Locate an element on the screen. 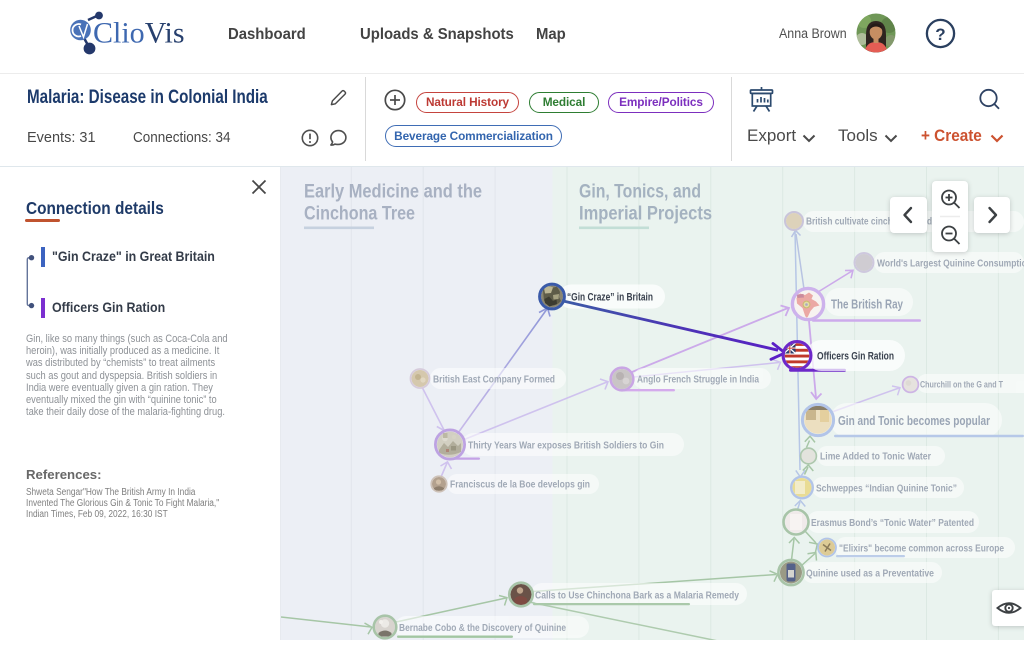 Image resolution: width=1024 pixels, height=645 pixels. svg-text:Bernabe Cobo & the Discovery o: Bernabe Cobo & the Discovery of Quinine is located at coordinates (482, 628).